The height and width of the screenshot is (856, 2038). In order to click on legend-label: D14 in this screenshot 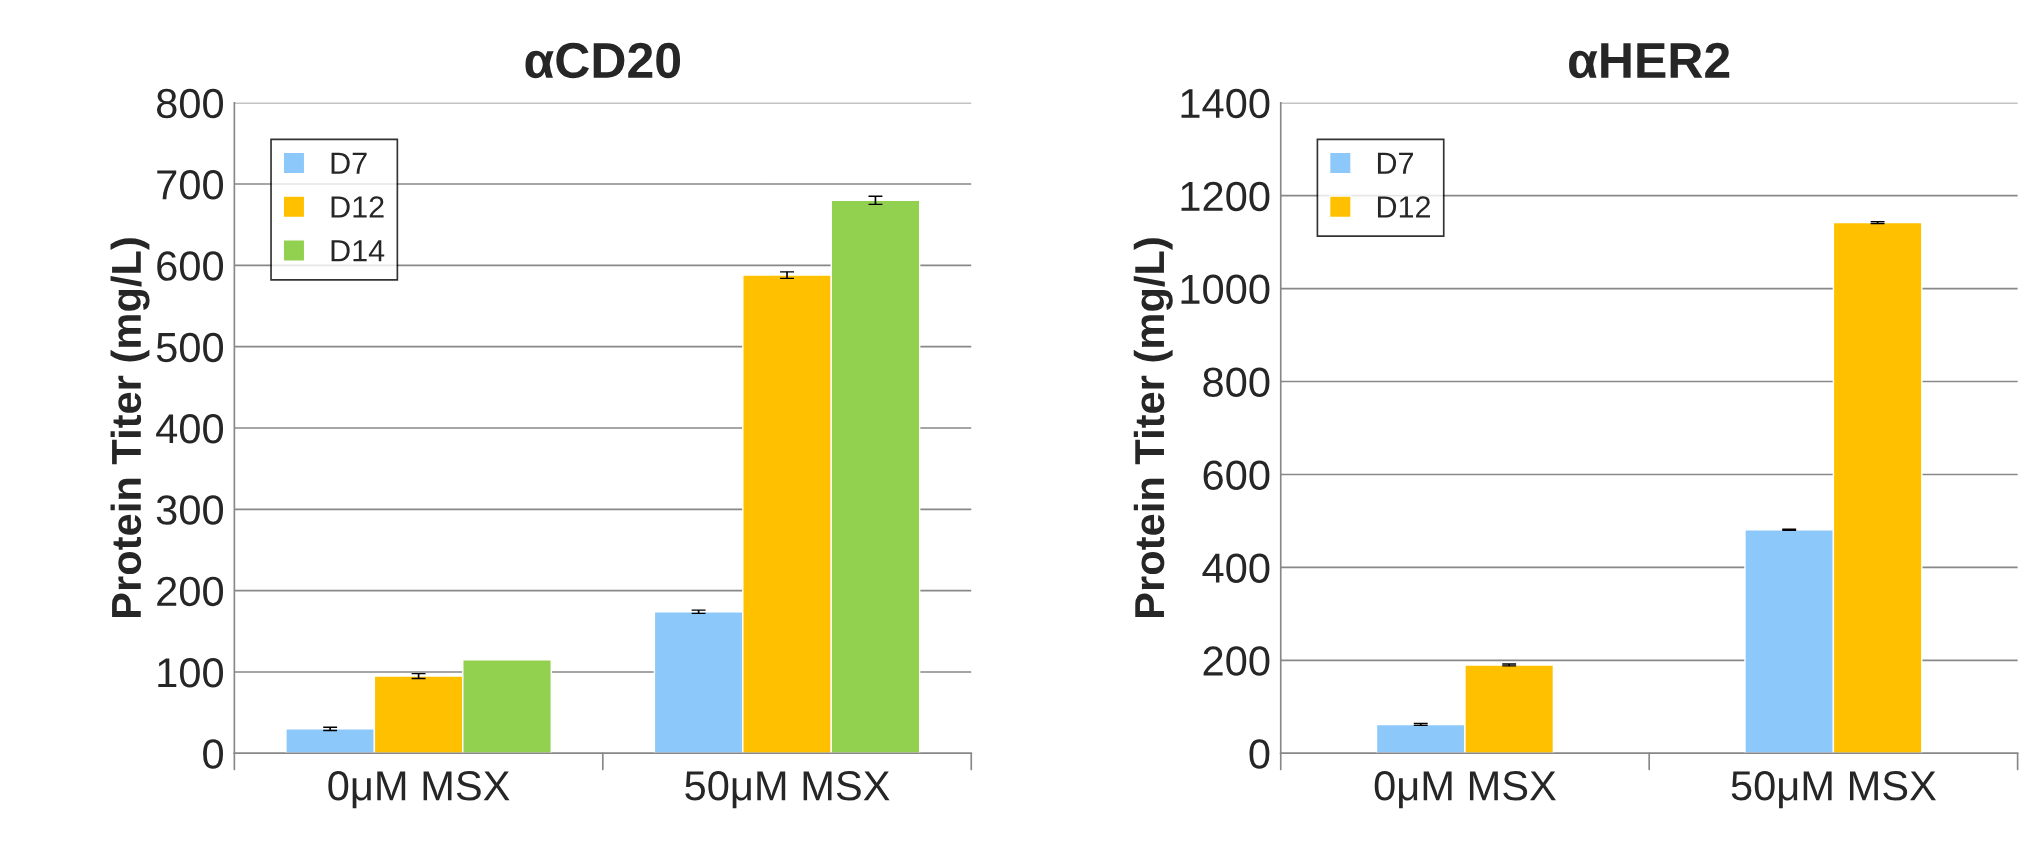, I will do `click(358, 251)`.